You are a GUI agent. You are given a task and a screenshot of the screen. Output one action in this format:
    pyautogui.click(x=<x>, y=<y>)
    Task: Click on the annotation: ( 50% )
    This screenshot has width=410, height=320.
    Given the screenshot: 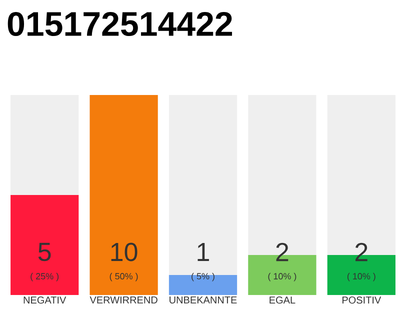 What is the action you would take?
    pyautogui.click(x=124, y=277)
    